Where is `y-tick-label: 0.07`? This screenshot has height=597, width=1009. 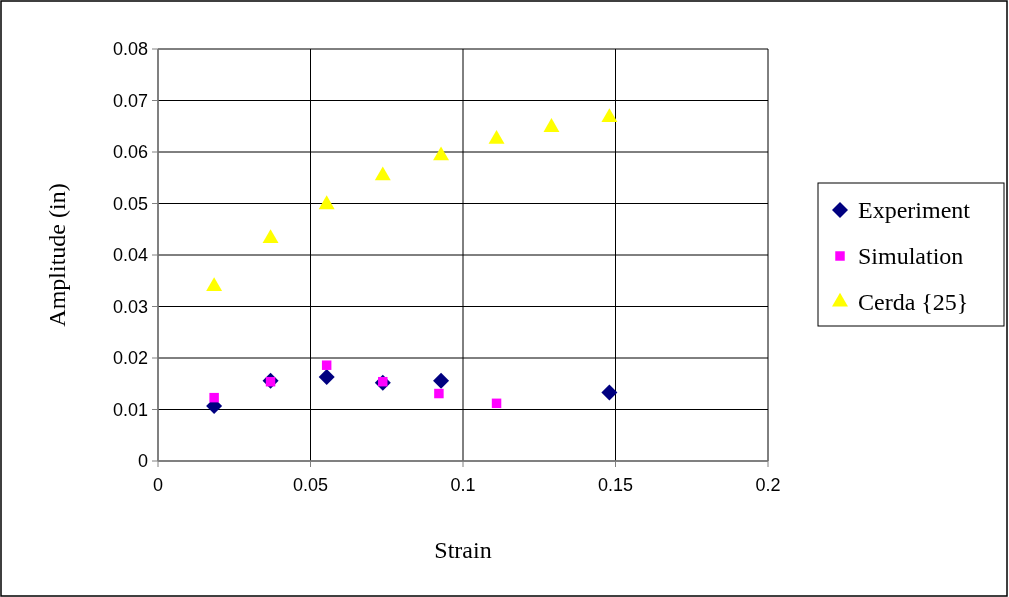
y-tick-label: 0.07 is located at coordinates (130, 100).